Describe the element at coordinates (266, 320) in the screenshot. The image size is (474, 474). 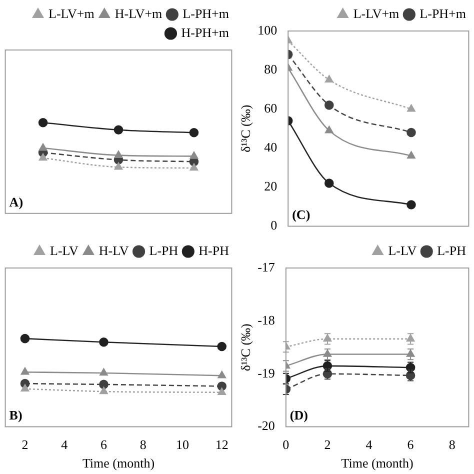
I see `y-tick-label: -18` at that location.